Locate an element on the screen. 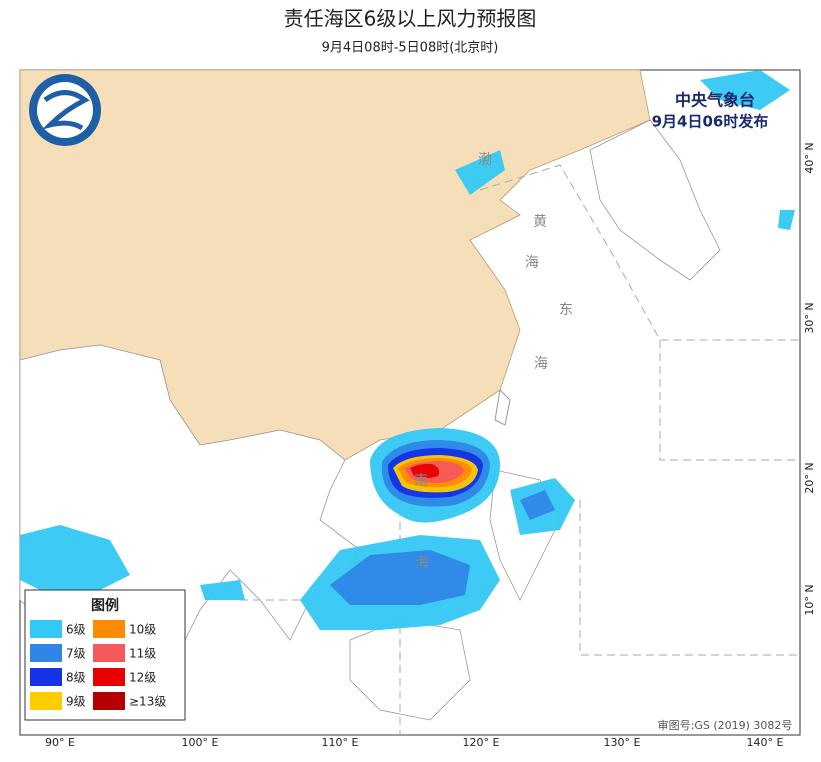 This screenshot has width=821, height=762. legend: 图例 6级 7级 8级 9级 10级 11级 12级 ≥13级 is located at coordinates (105, 655).